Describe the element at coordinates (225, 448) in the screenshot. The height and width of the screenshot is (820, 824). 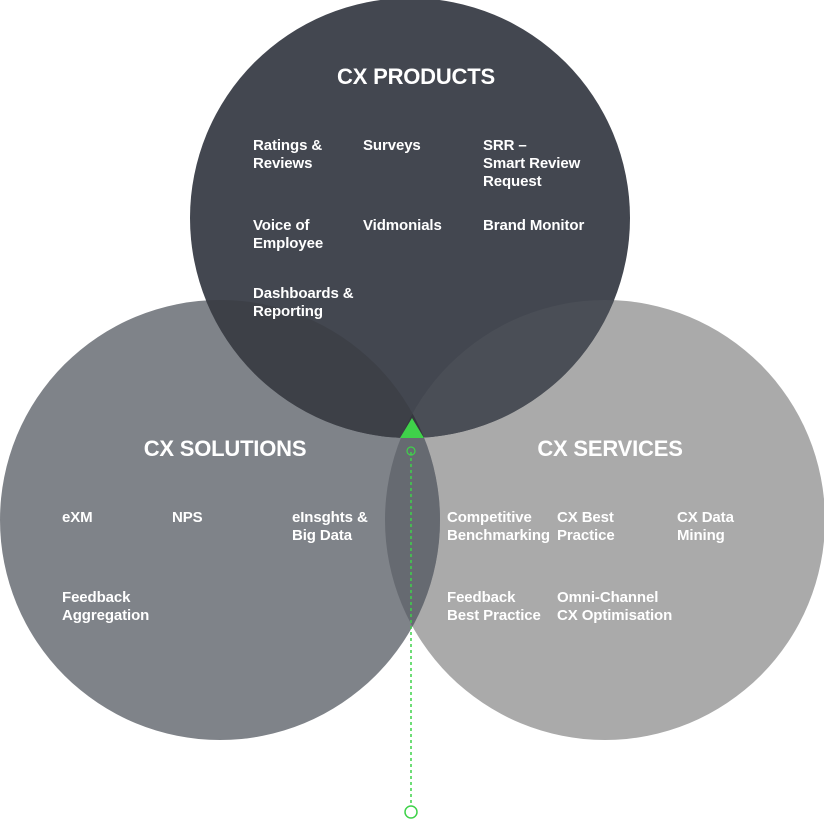
I see `solutions-title: CX SOLUTIONS` at that location.